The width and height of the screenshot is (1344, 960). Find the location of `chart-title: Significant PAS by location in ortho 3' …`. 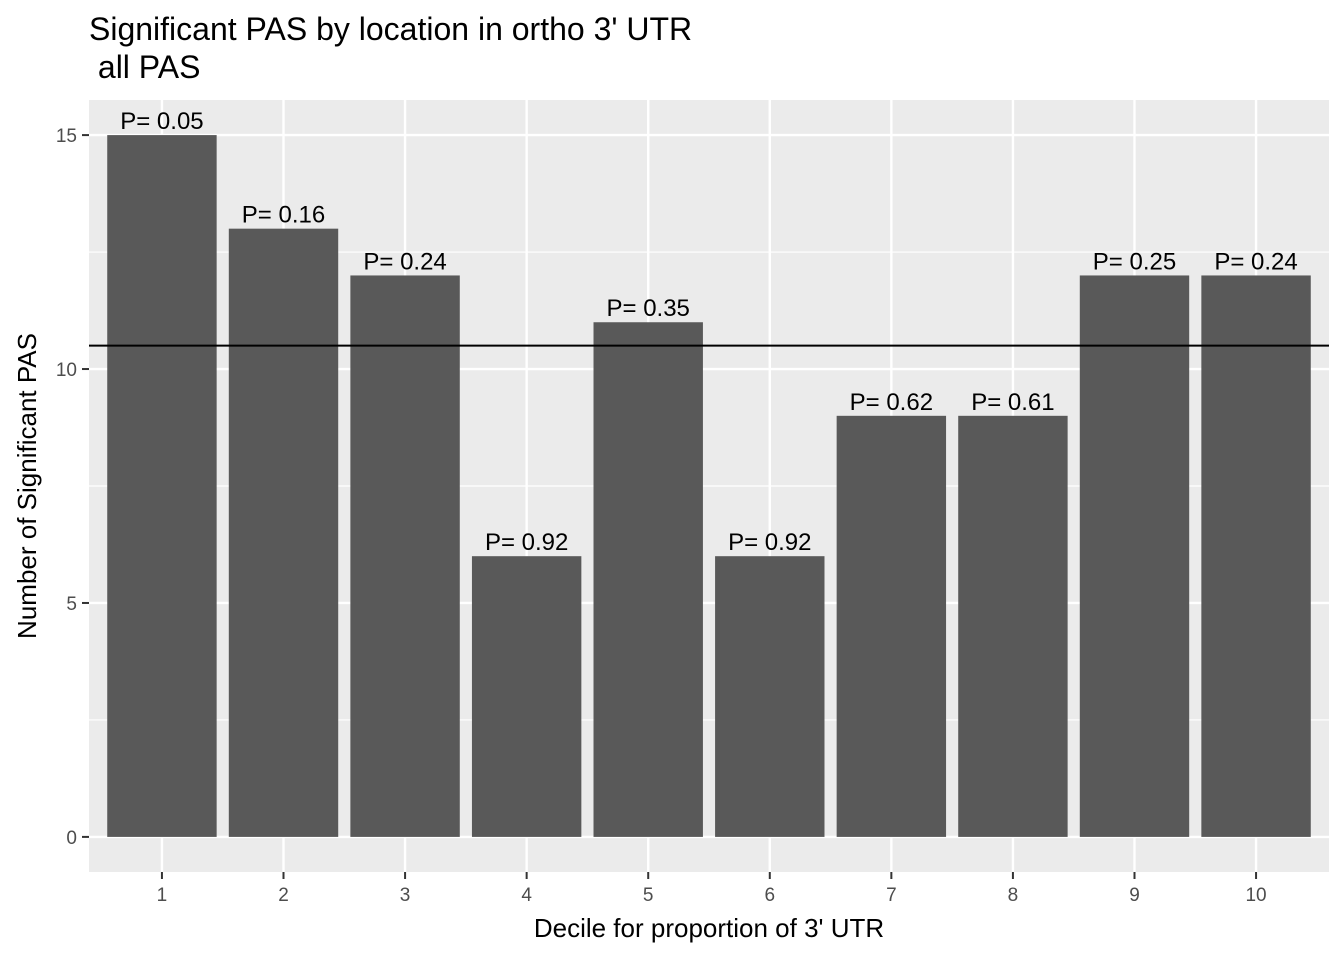

chart-title: Significant PAS by location in ortho 3' … is located at coordinates (390, 29).